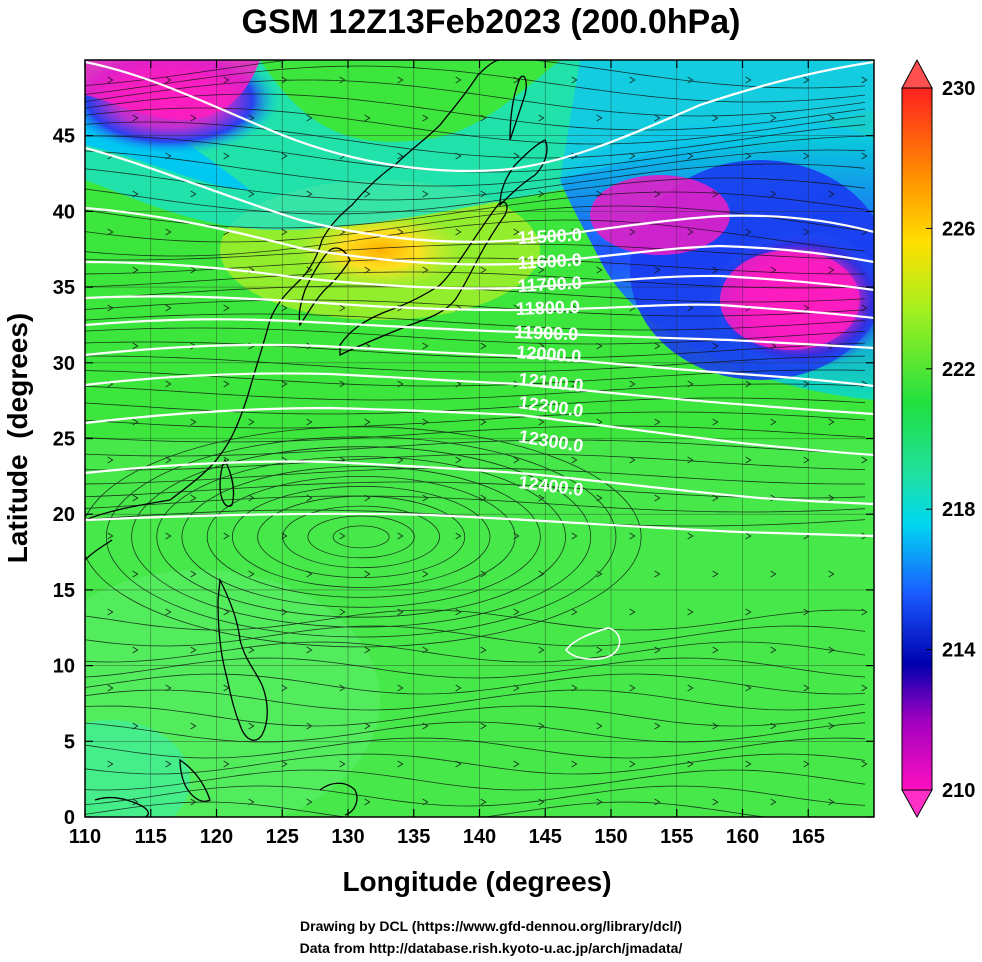  What do you see at coordinates (676, 837) in the screenshot?
I see `x-tick-label: 155` at bounding box center [676, 837].